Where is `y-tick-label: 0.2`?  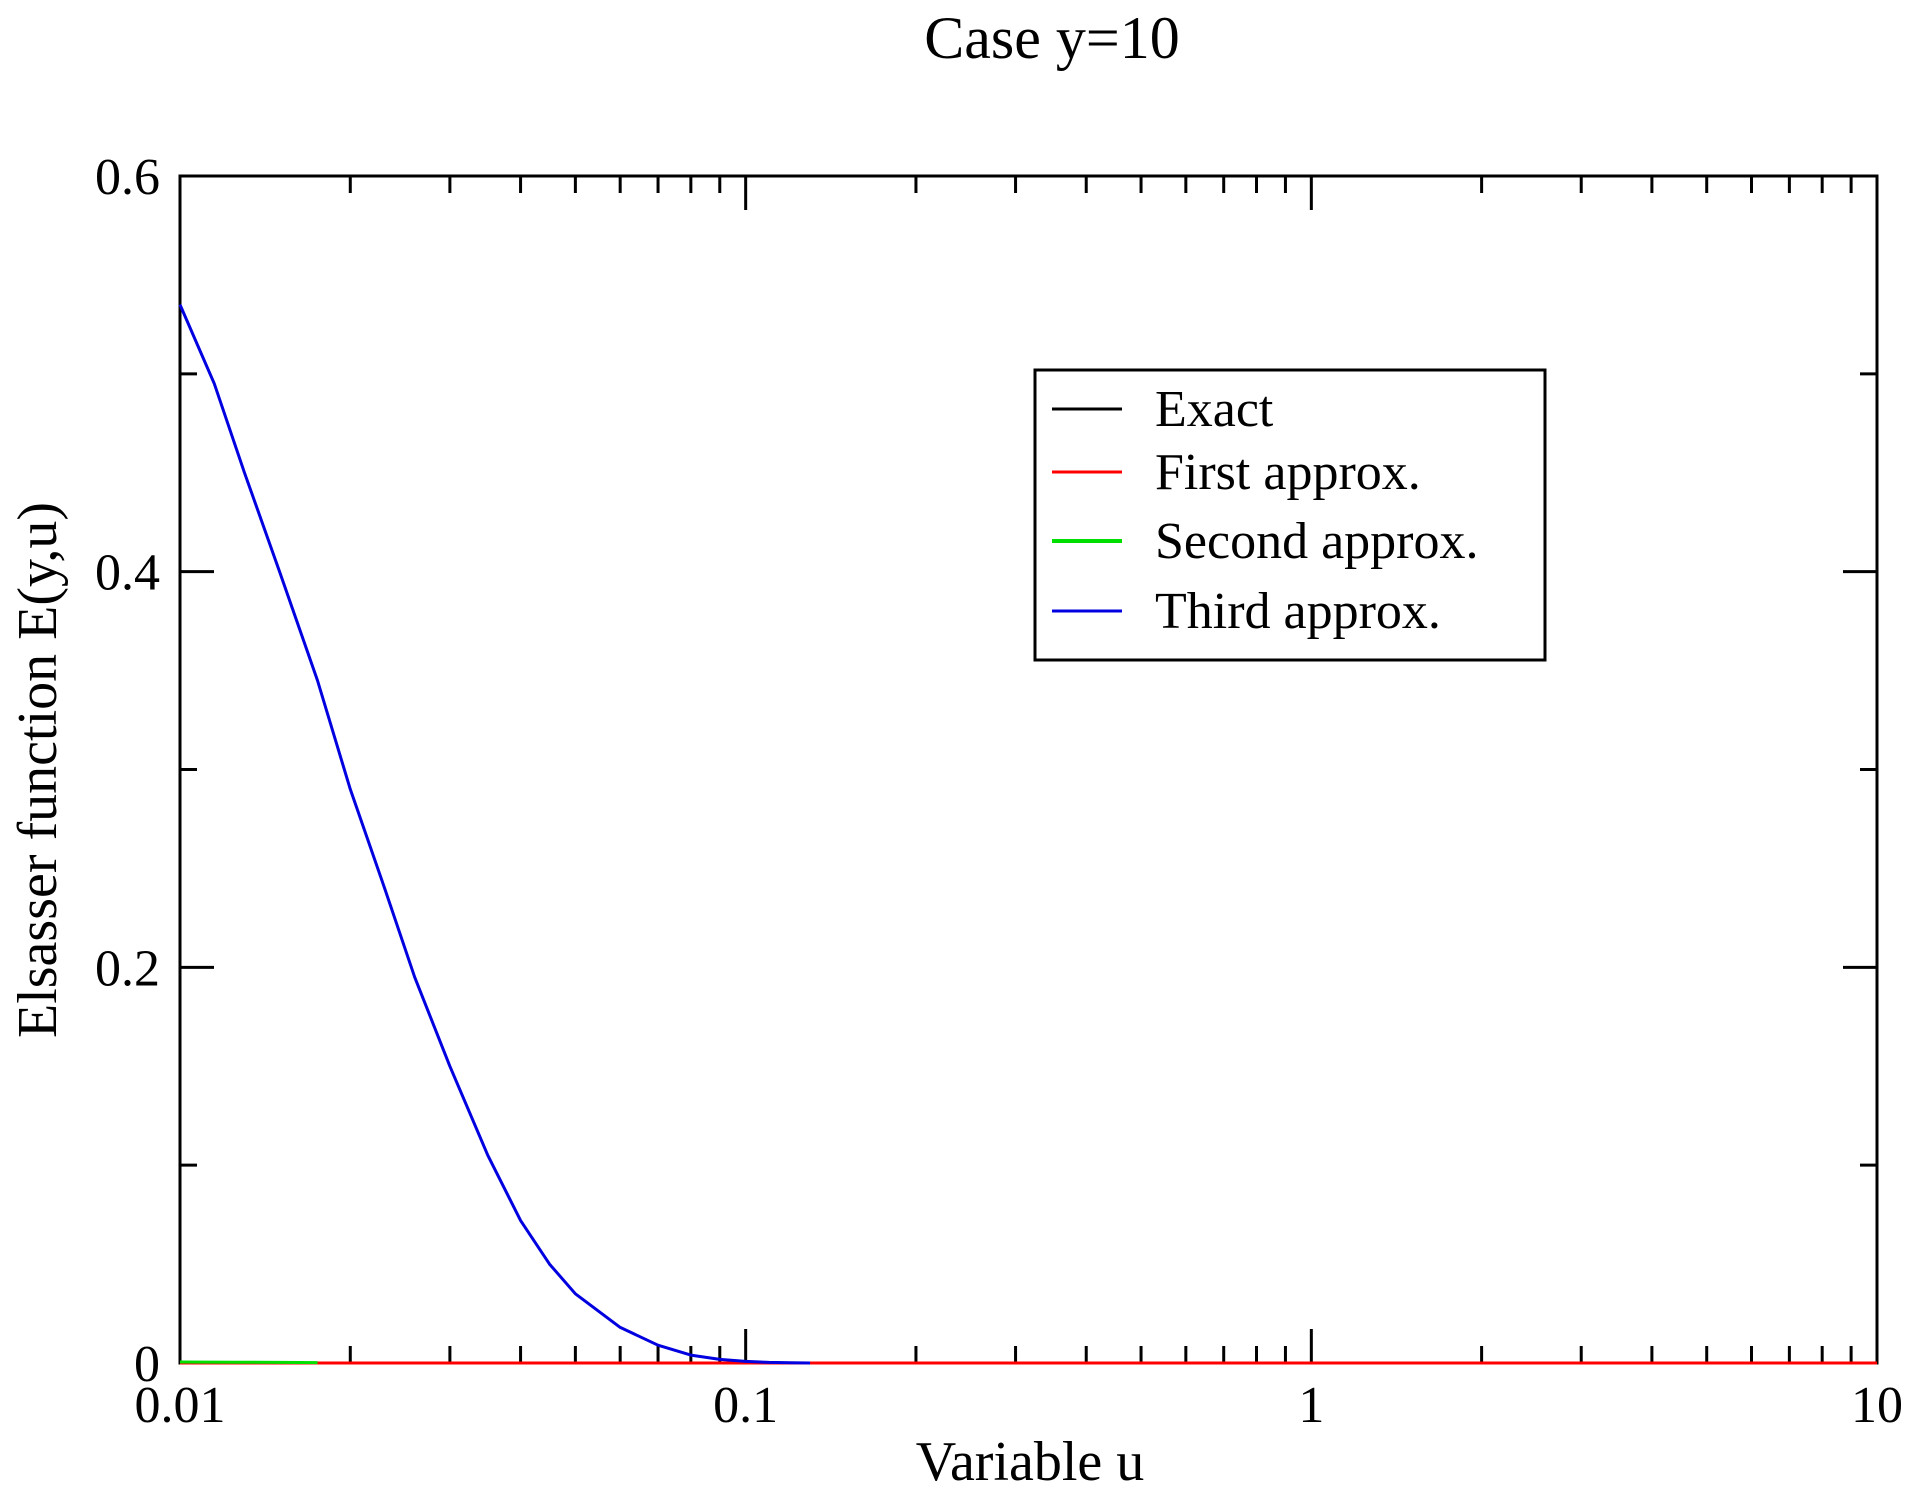 y-tick-label: 0.2 is located at coordinates (127, 968).